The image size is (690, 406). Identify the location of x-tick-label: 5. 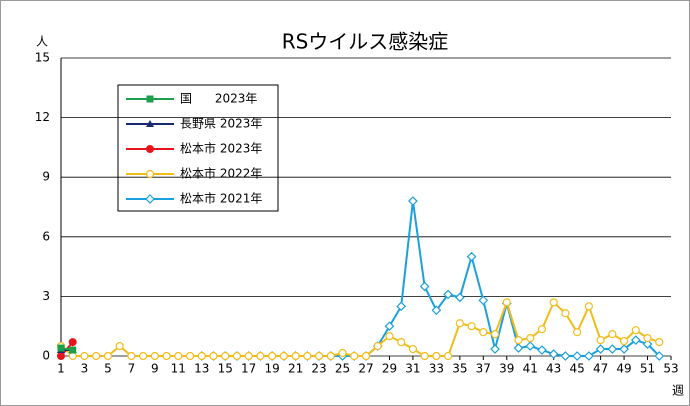
(108, 369).